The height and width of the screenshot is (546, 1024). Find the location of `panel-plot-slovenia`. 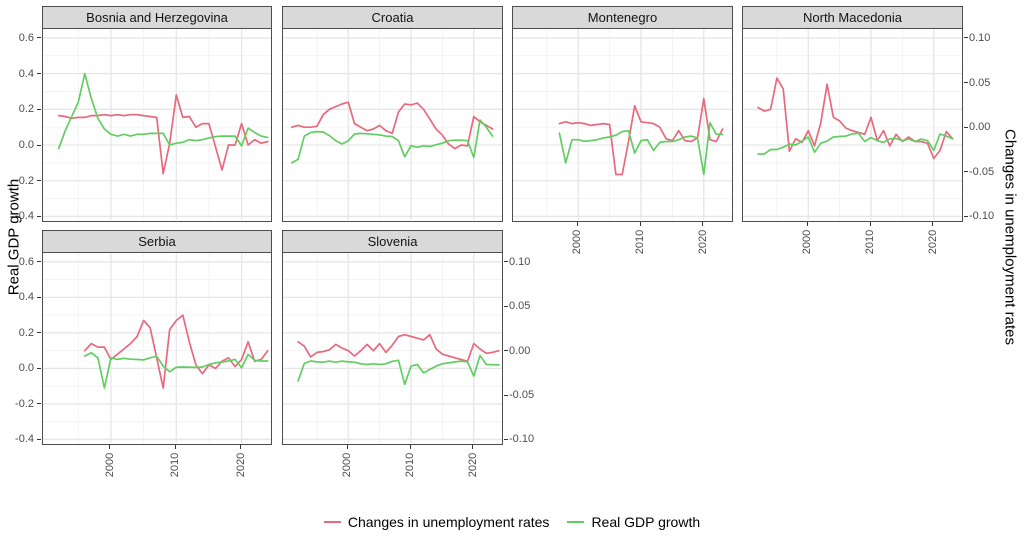

panel-plot-slovenia is located at coordinates (392, 349).